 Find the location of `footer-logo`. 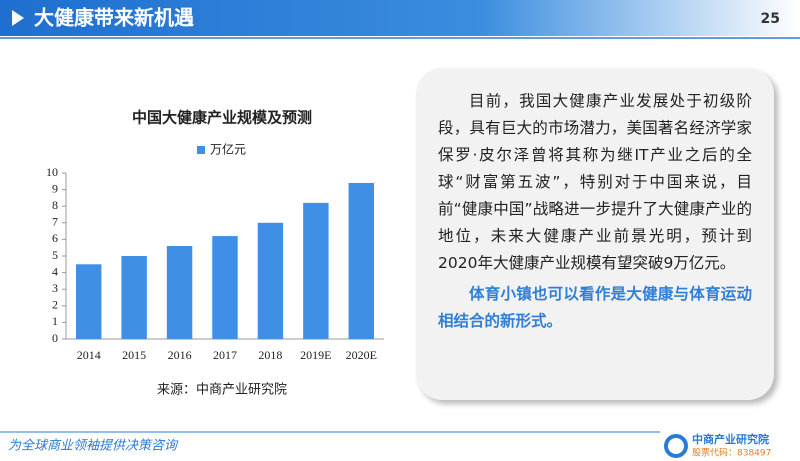

footer-logo is located at coordinates (676, 446).